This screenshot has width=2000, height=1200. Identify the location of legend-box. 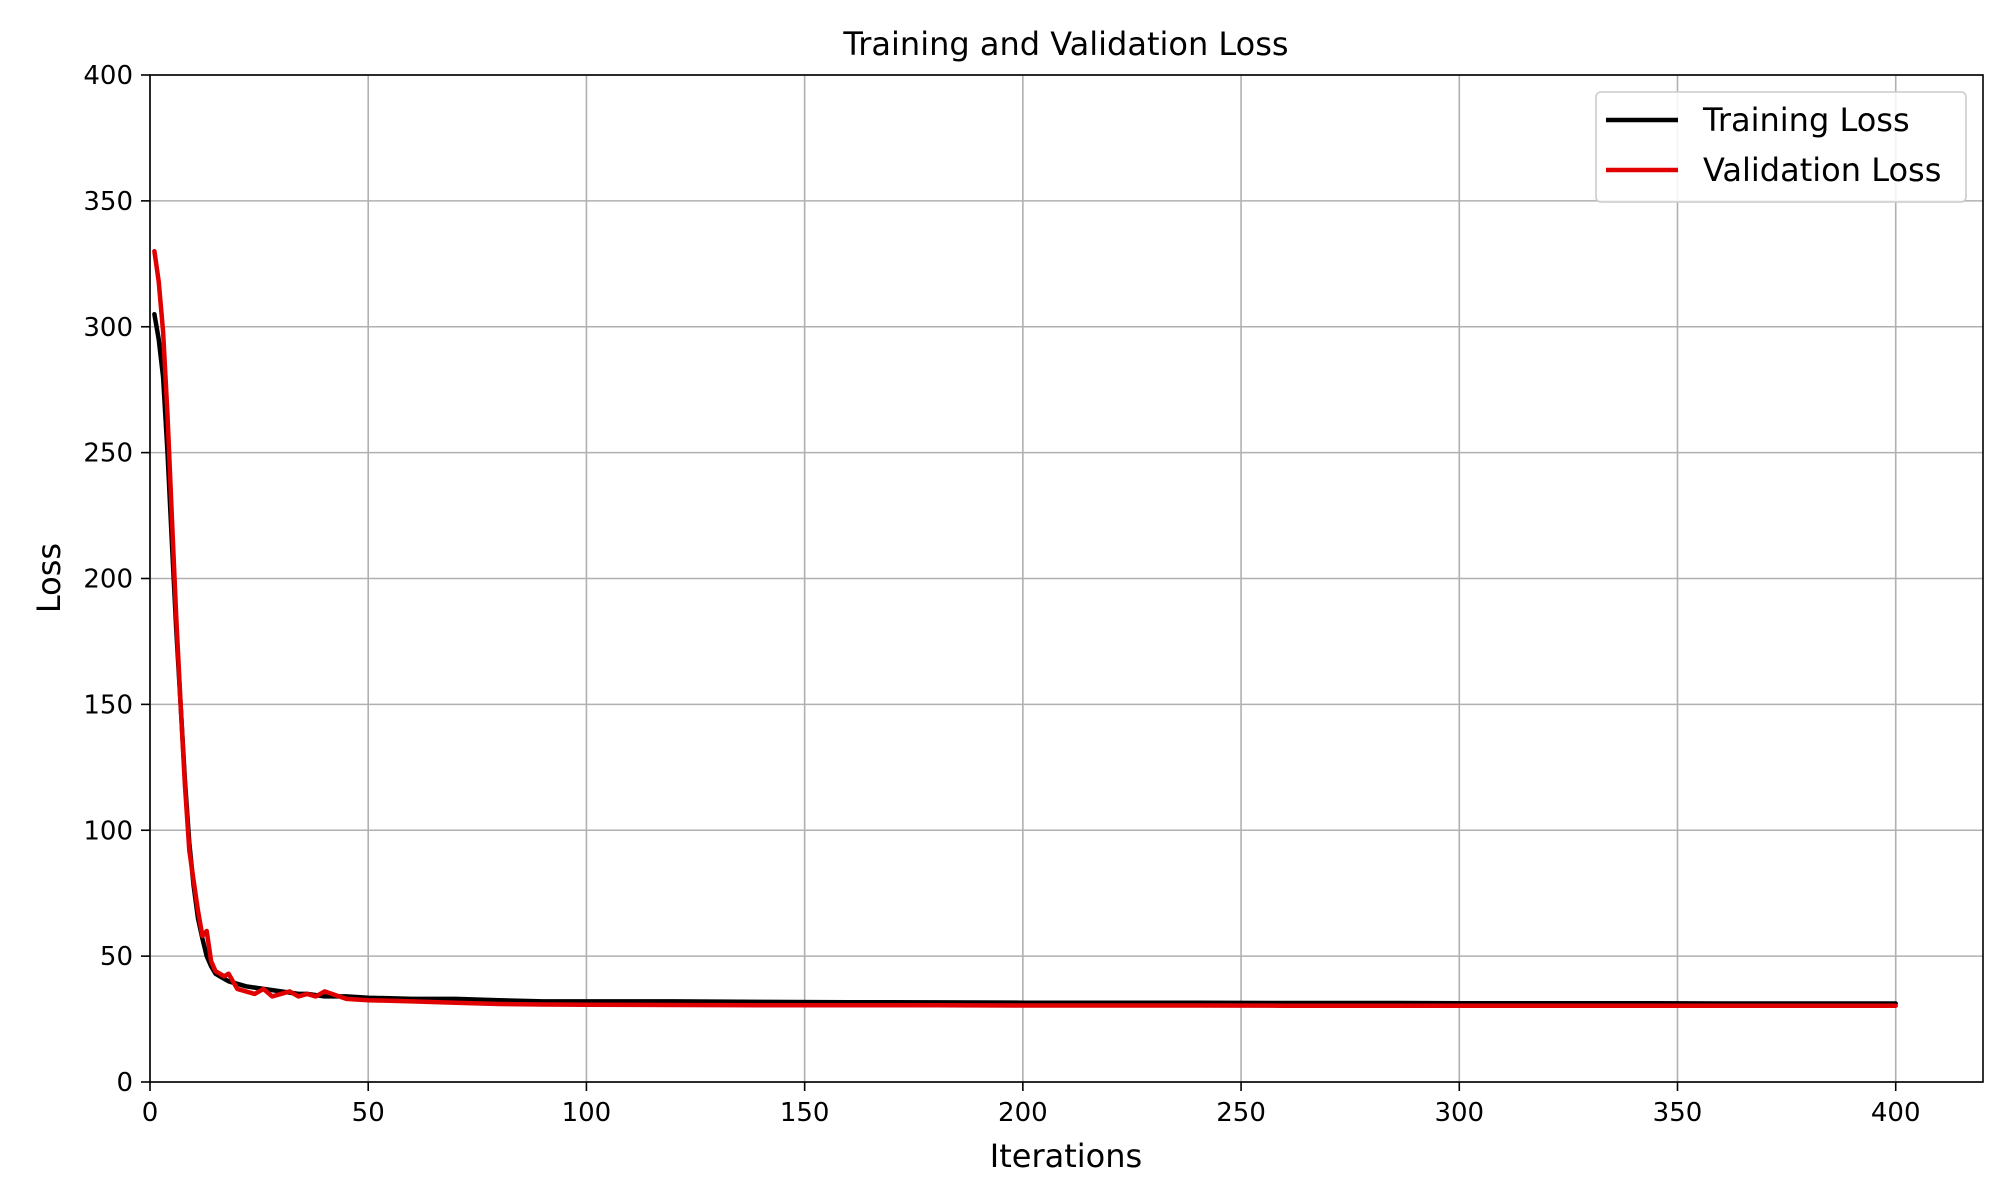
(1781, 147).